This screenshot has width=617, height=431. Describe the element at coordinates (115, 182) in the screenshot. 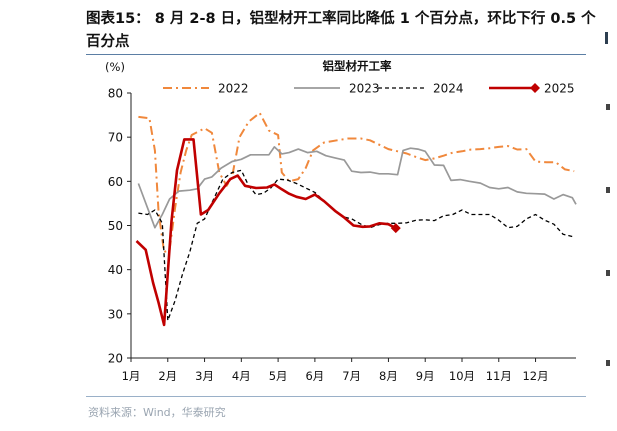

I see `y-tick-label: 60` at that location.